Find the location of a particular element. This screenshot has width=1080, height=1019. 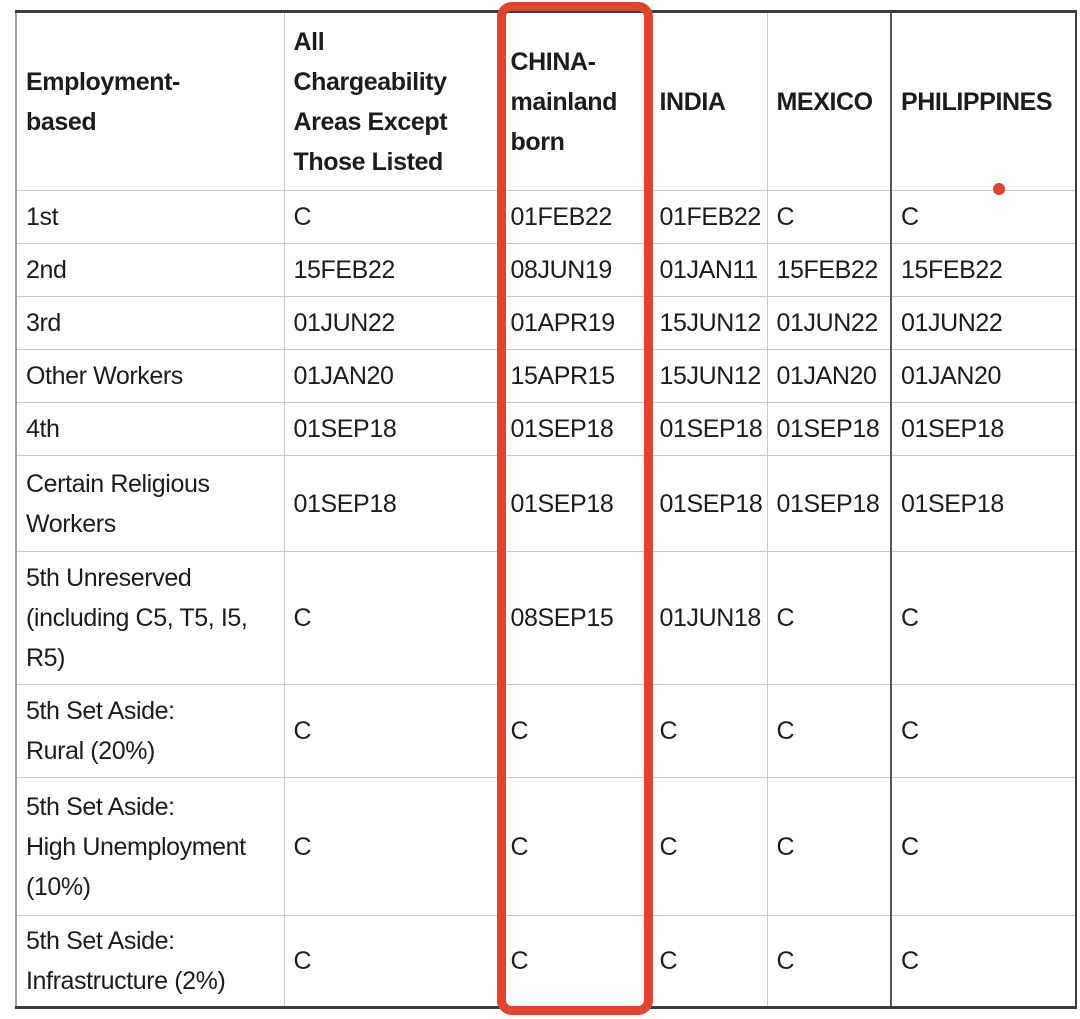

date-cell: 01JAN11 is located at coordinates (708, 270).